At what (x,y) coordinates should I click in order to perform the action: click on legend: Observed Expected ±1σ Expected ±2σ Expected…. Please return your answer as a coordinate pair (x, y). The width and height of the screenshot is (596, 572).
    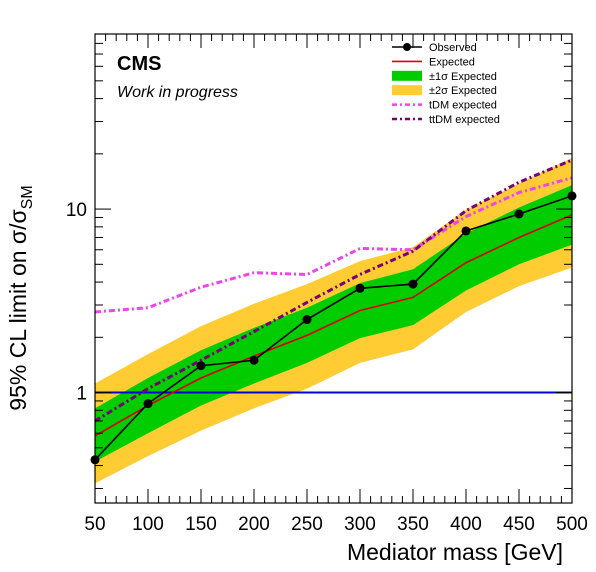
    Looking at the image, I should click on (446, 84).